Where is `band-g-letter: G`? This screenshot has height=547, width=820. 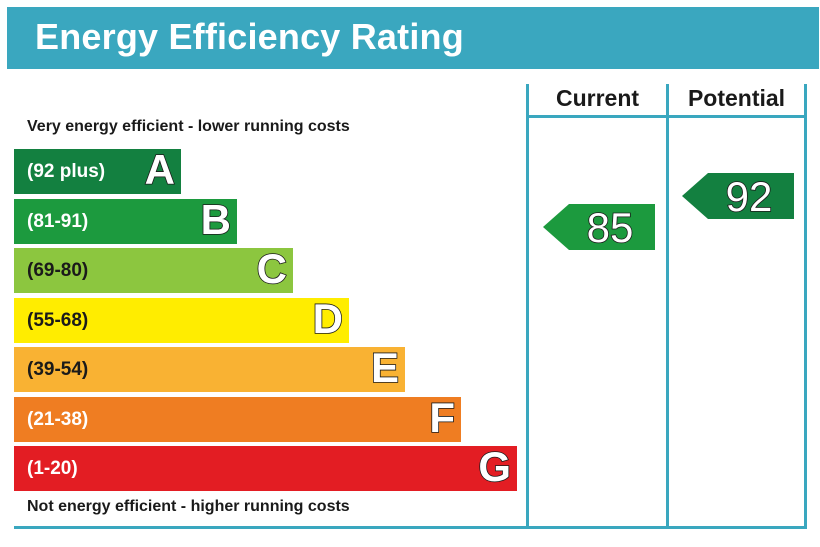
band-g-letter: G is located at coordinates (495, 466).